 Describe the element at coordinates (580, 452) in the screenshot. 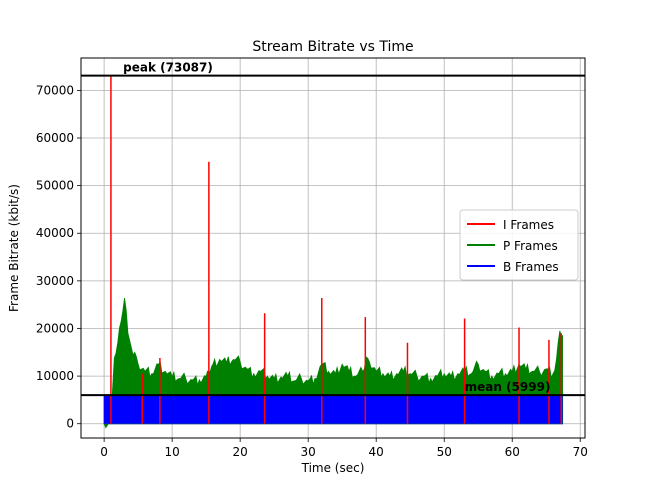

I see `x-tick-label: 70` at that location.